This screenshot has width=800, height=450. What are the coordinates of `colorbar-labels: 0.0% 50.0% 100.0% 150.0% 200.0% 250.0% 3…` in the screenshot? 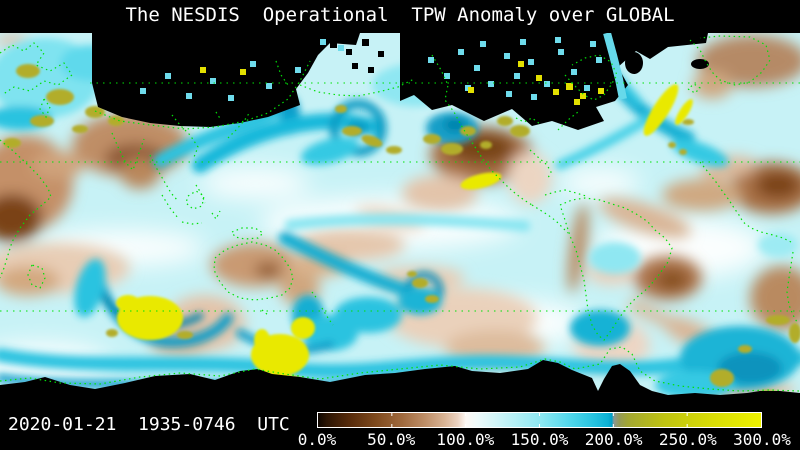 It's located at (544, 439).